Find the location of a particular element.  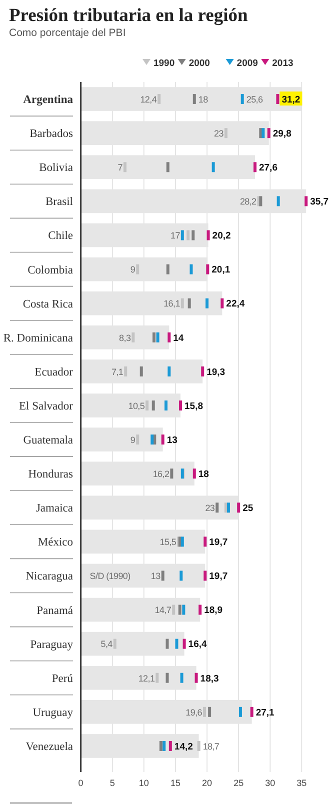

y-tick-label: Panamá is located at coordinates (54, 610).